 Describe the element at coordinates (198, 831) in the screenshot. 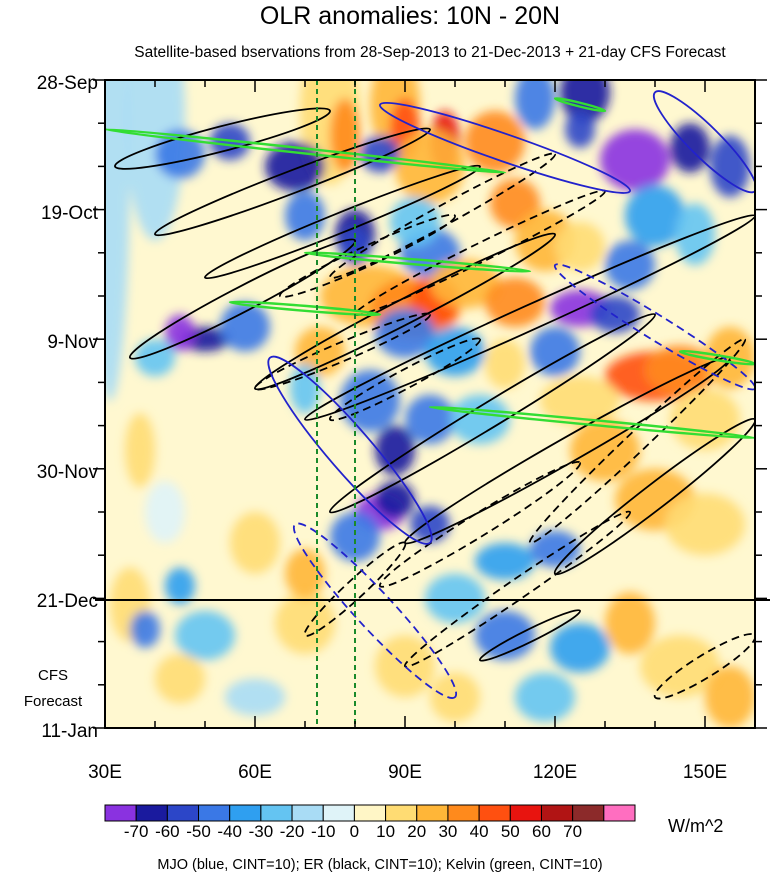

I see `colorbar-label: -50` at that location.